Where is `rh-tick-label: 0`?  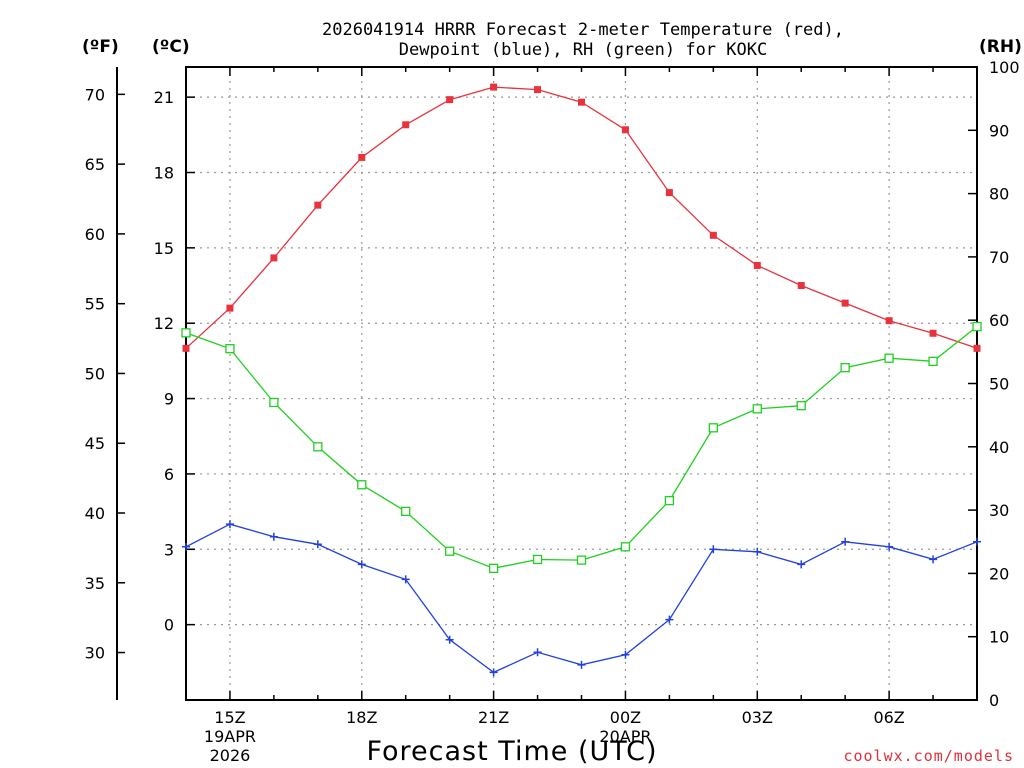
rh-tick-label: 0 is located at coordinates (994, 700).